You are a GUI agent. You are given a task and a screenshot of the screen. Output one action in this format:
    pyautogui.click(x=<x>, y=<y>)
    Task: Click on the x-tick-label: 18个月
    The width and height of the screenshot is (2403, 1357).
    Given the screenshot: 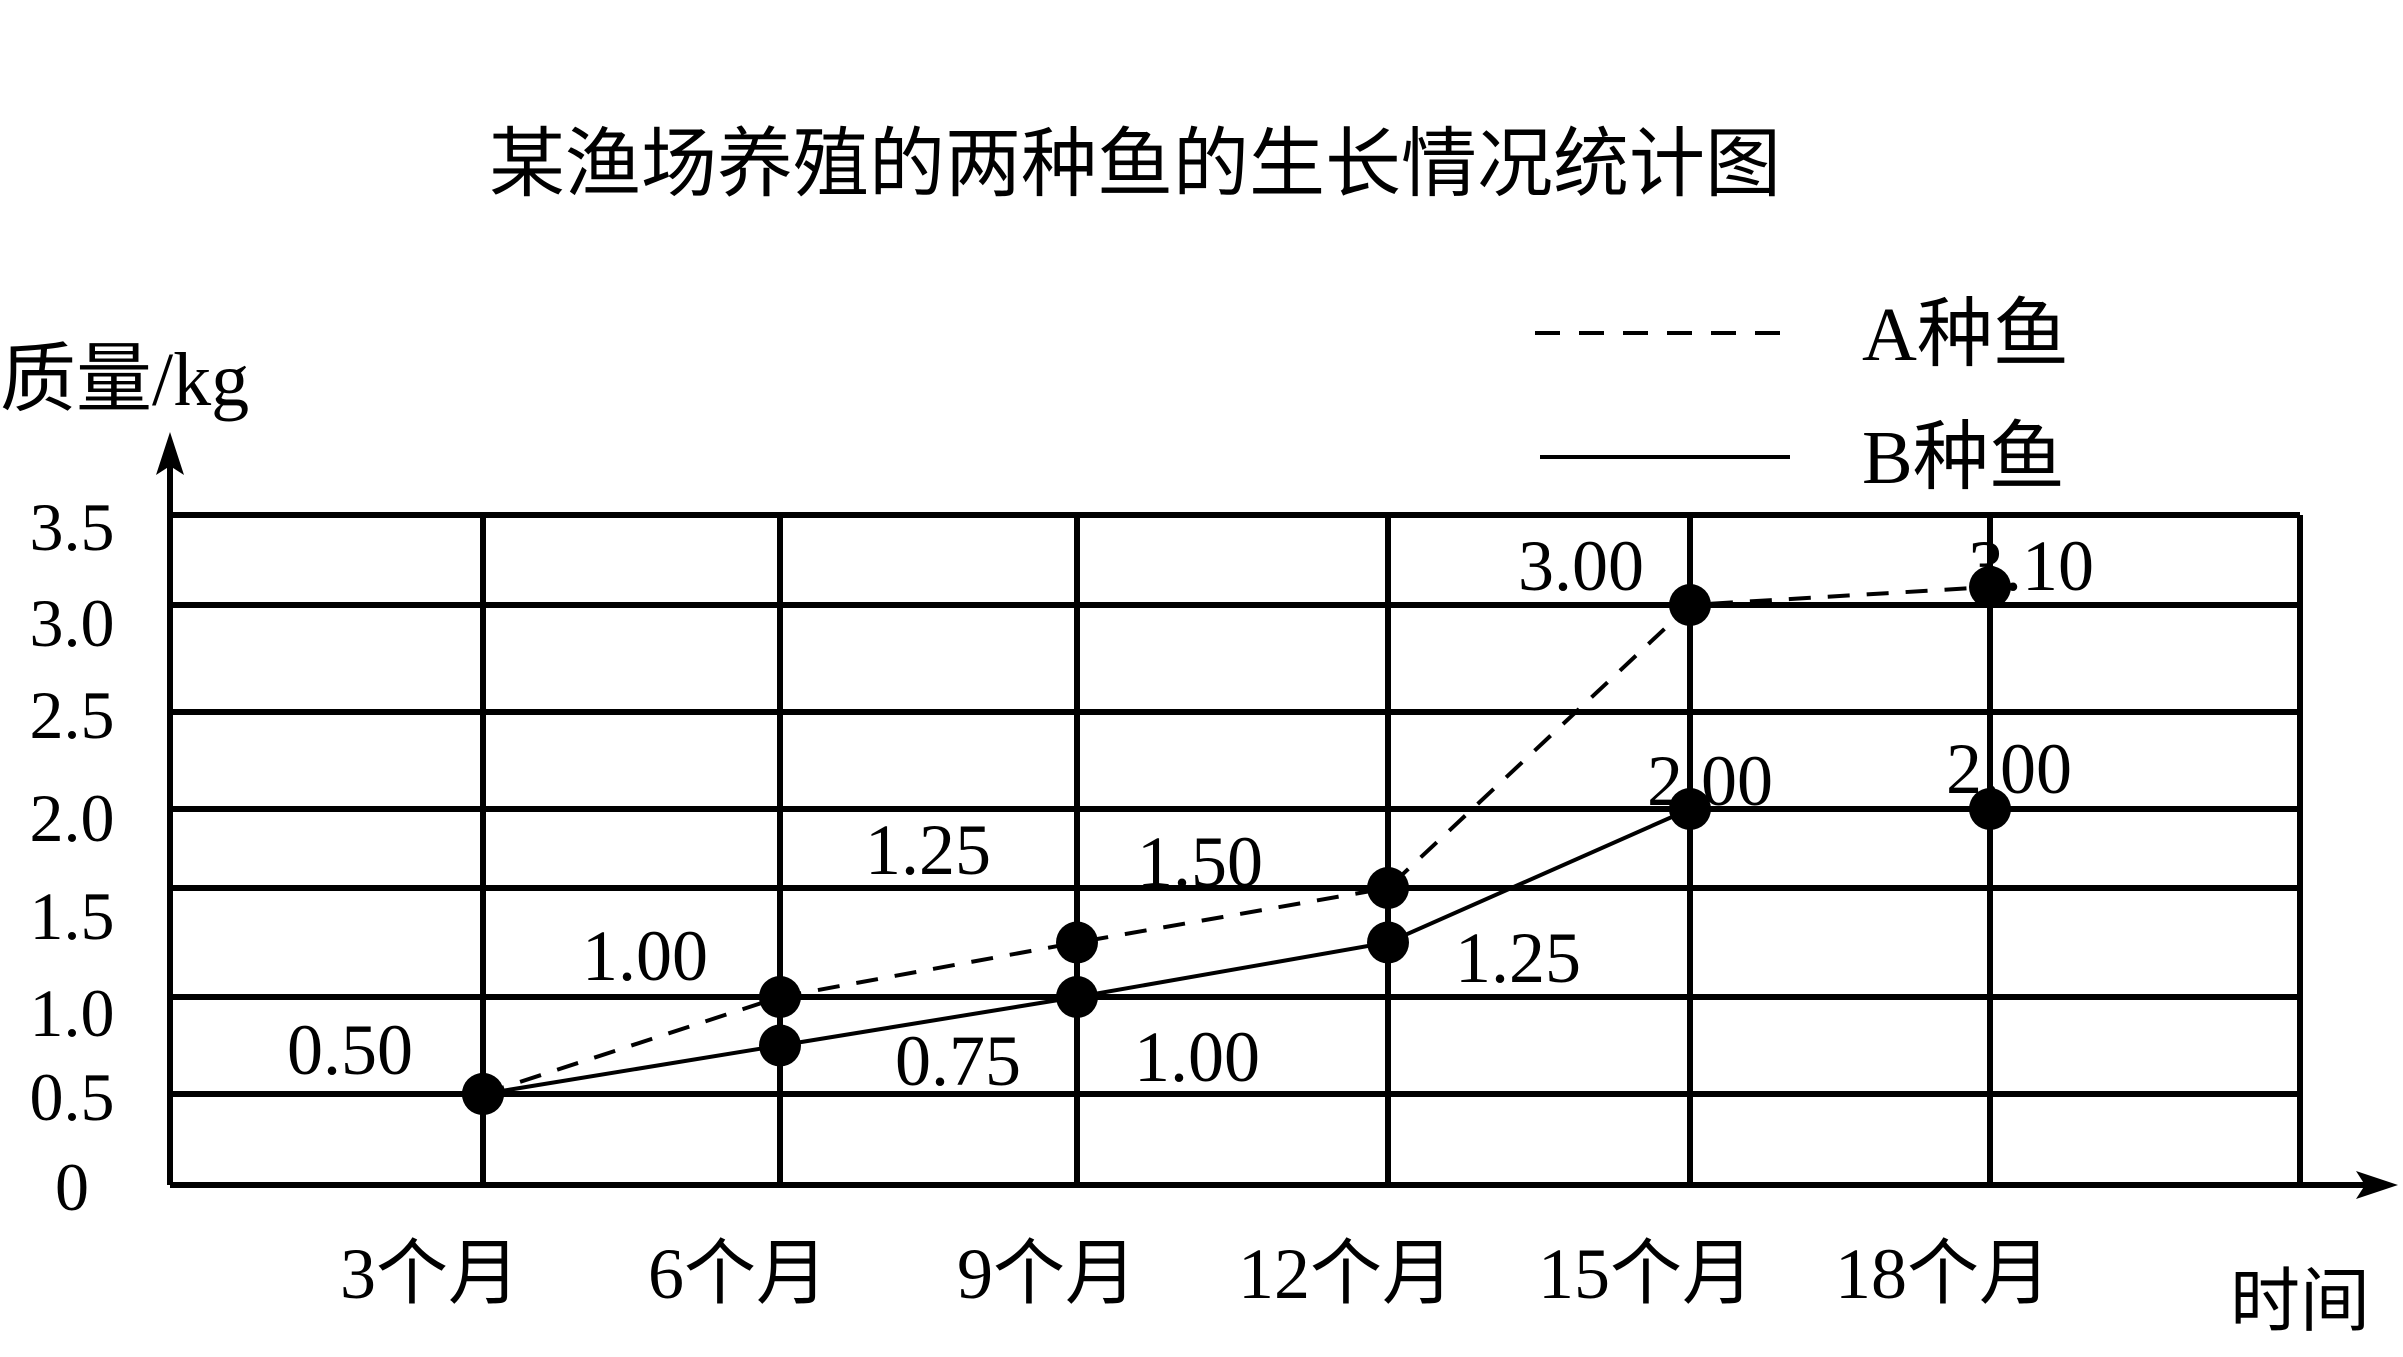 What is the action you would take?
    pyautogui.click(x=1943, y=1274)
    